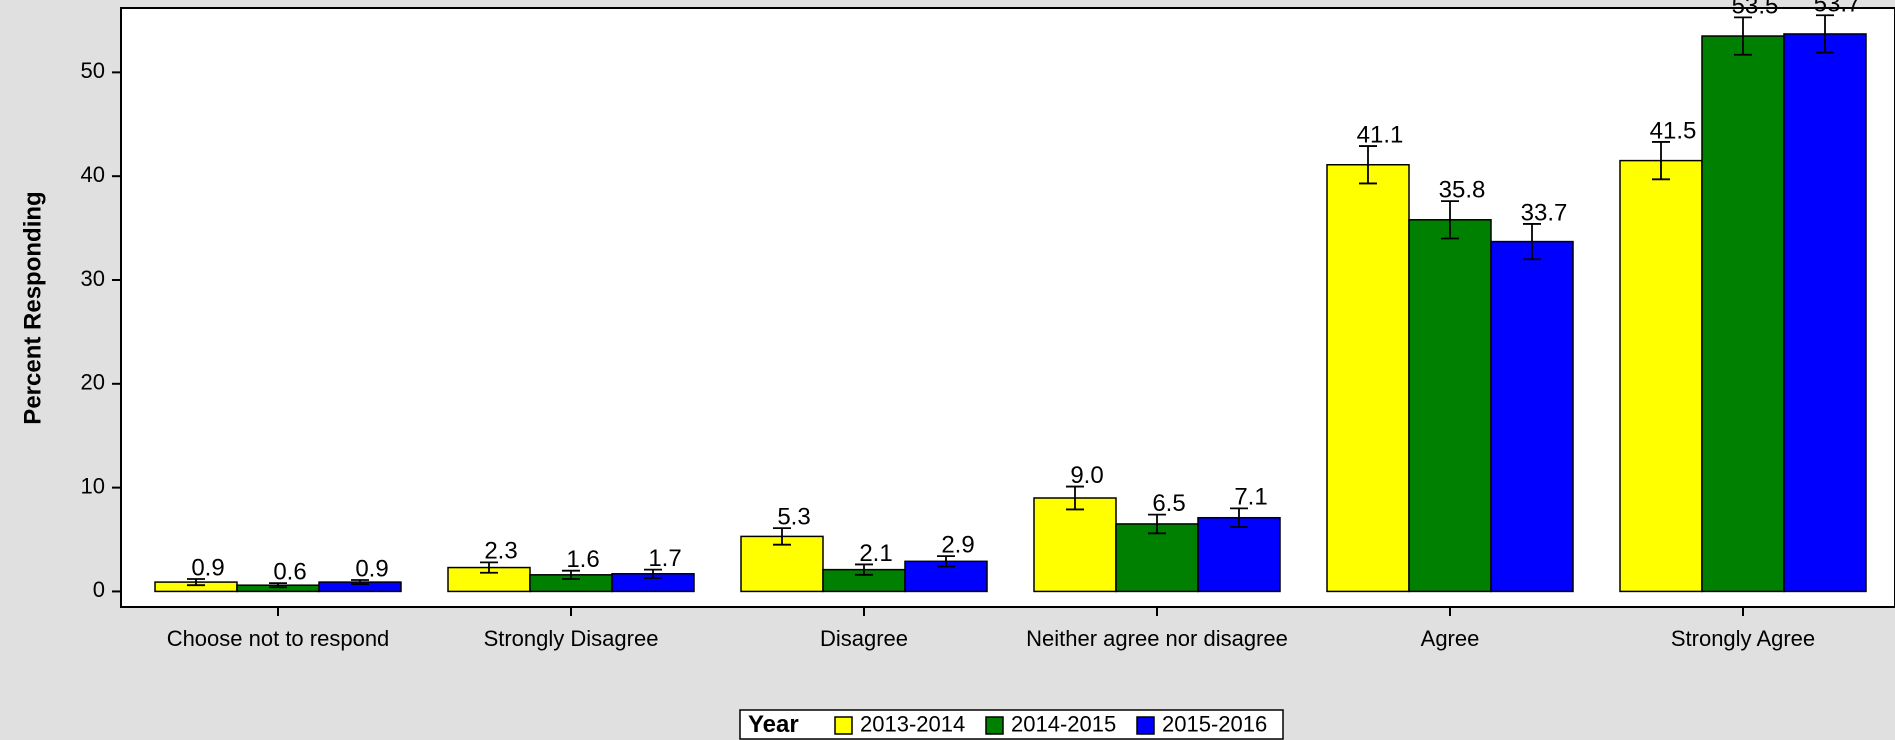  I want to click on legend-label: 2014-2015, so click(1063, 723).